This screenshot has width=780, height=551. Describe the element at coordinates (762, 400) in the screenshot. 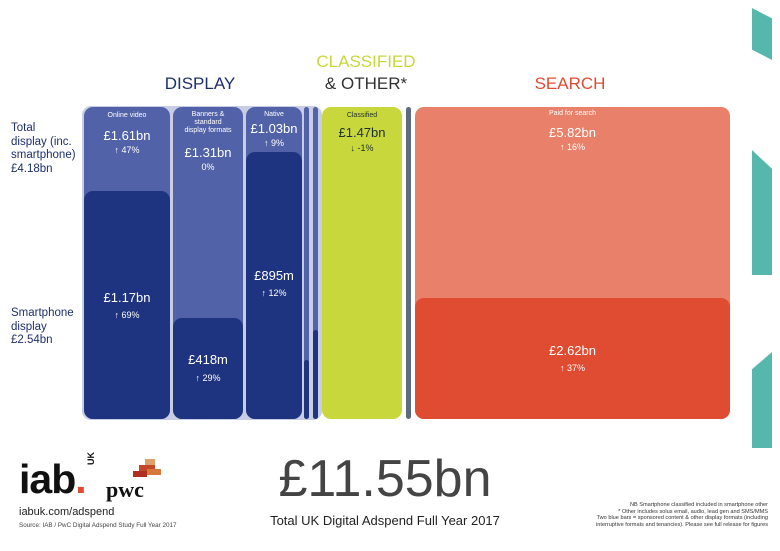

I see `decorative-stripe-bottom` at that location.